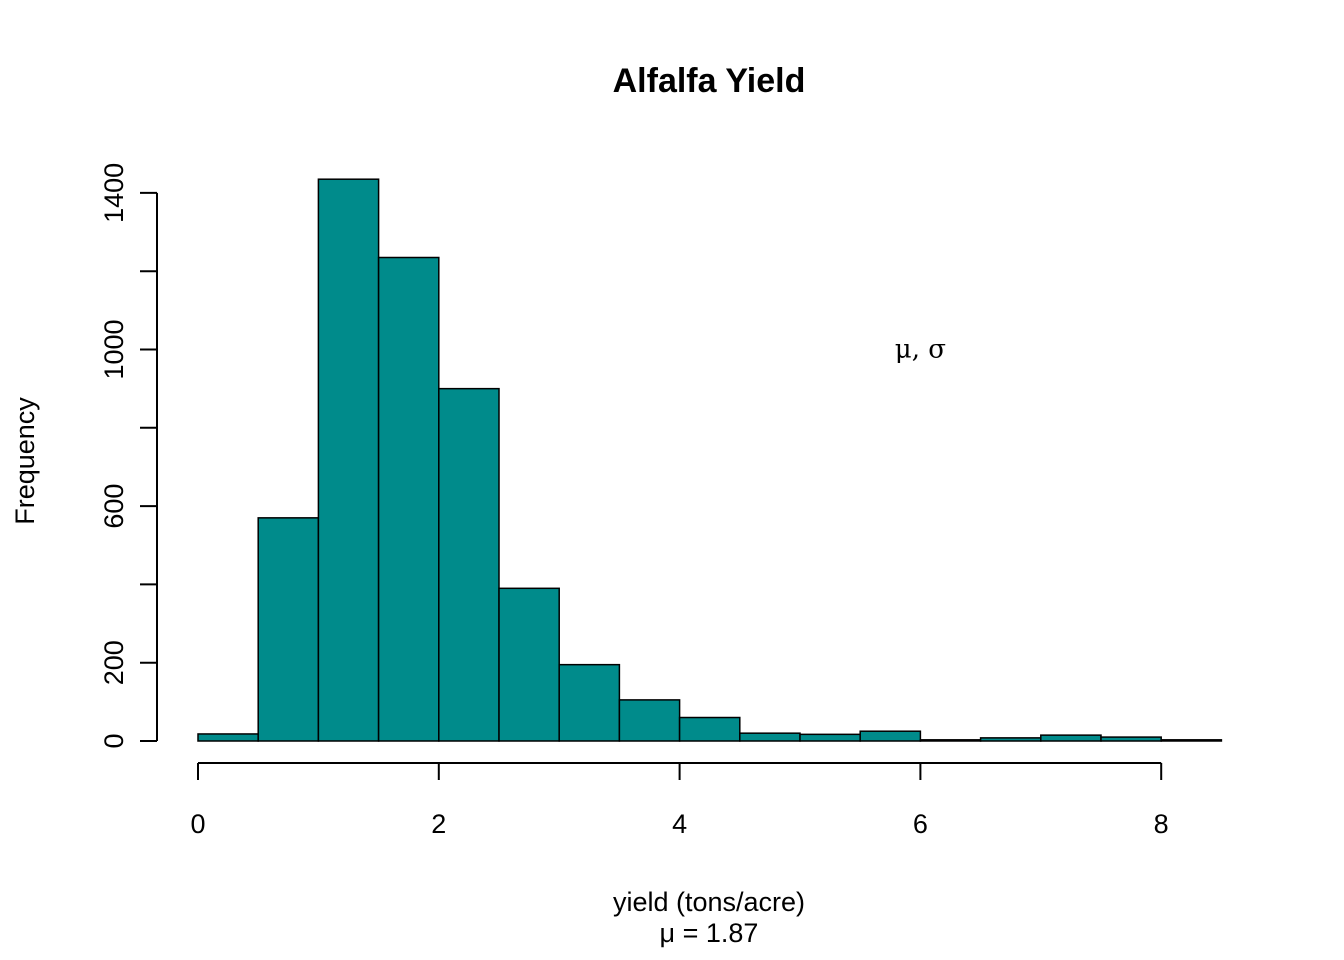 The image size is (1344, 960). I want to click on x-axis-label: yield (tons/acre), so click(709, 902).